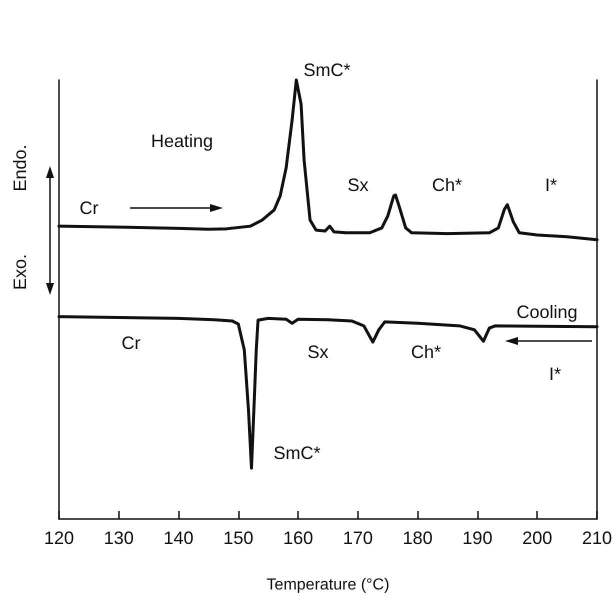 The image size is (615, 602). What do you see at coordinates (547, 312) in the screenshot?
I see `annotation: Cooling` at bounding box center [547, 312].